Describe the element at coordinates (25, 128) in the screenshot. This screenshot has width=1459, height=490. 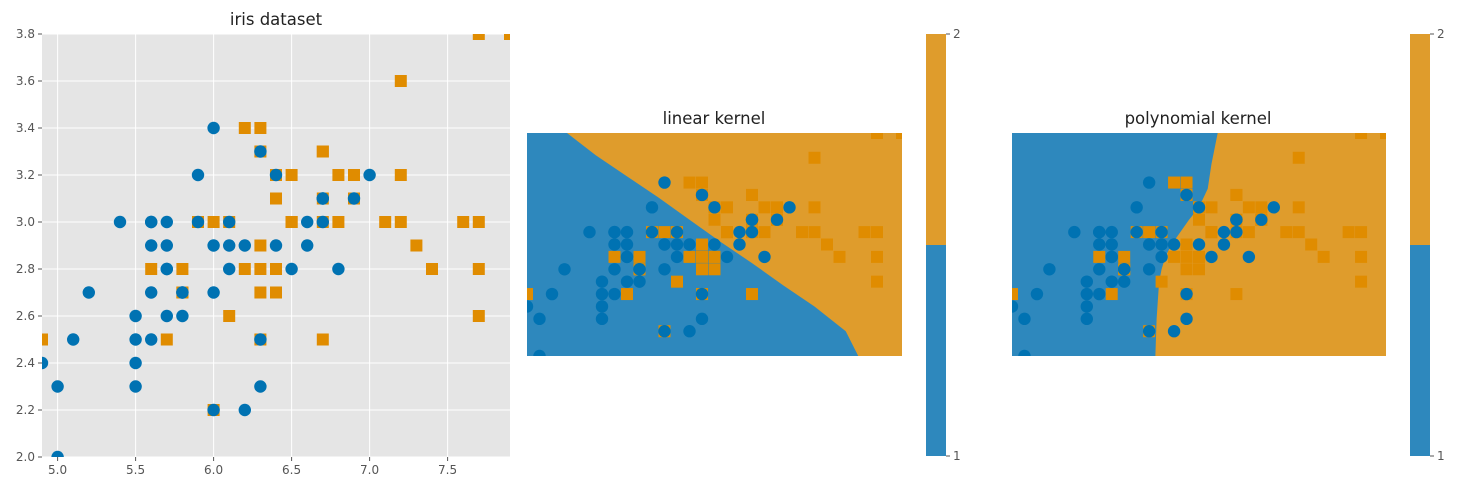
I see `y-tick-label: 3.4` at that location.